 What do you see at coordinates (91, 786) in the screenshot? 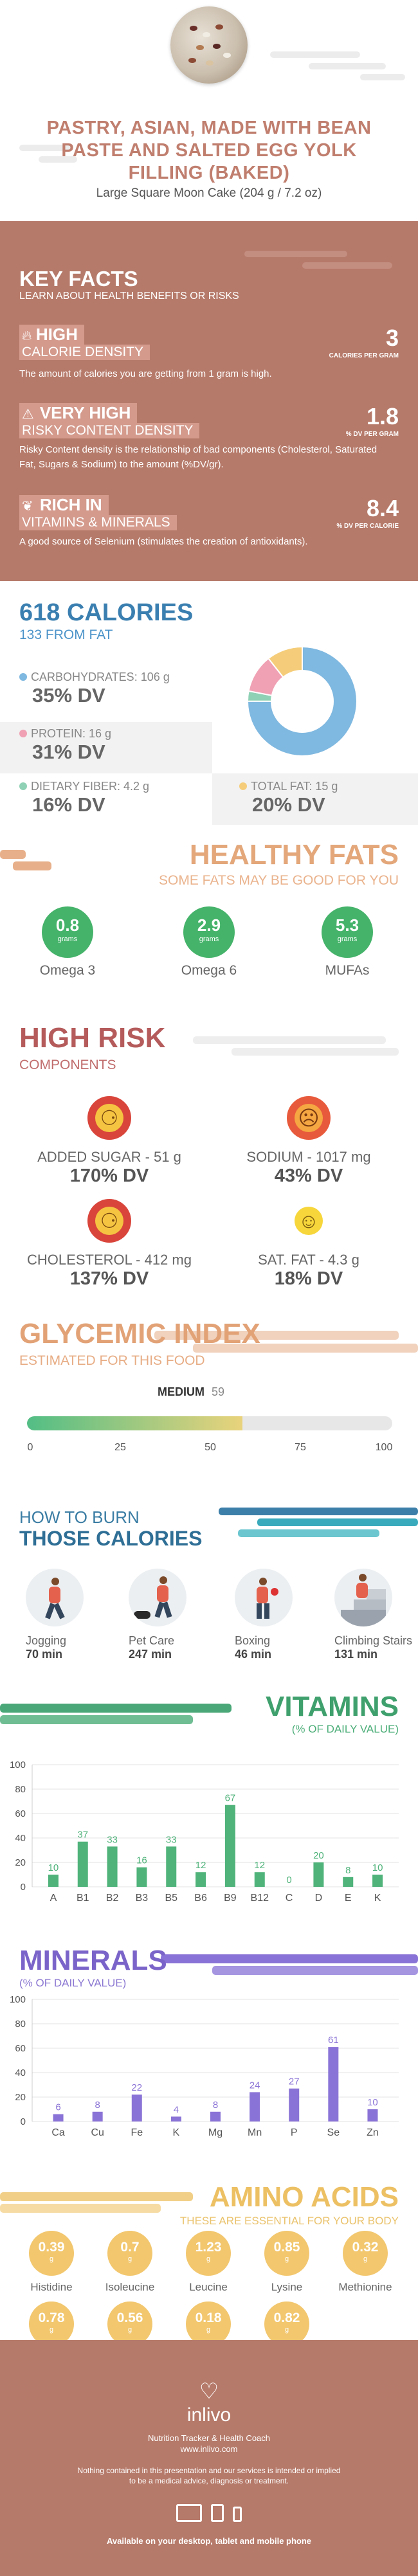
I see `macro-label: DIETARY FIBER: 4.2 g` at bounding box center [91, 786].